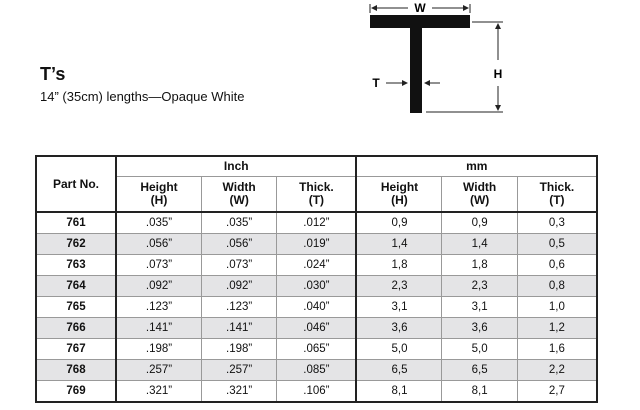 The height and width of the screenshot is (410, 640). What do you see at coordinates (76, 328) in the screenshot?
I see `part-number: 766` at bounding box center [76, 328].